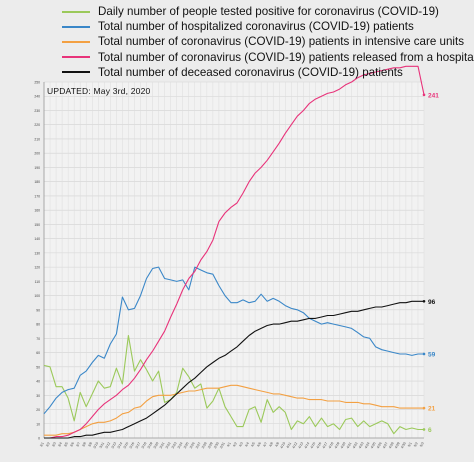  Describe the element at coordinates (38, 396) in the screenshot. I see `y-tick-label: 30` at that location.